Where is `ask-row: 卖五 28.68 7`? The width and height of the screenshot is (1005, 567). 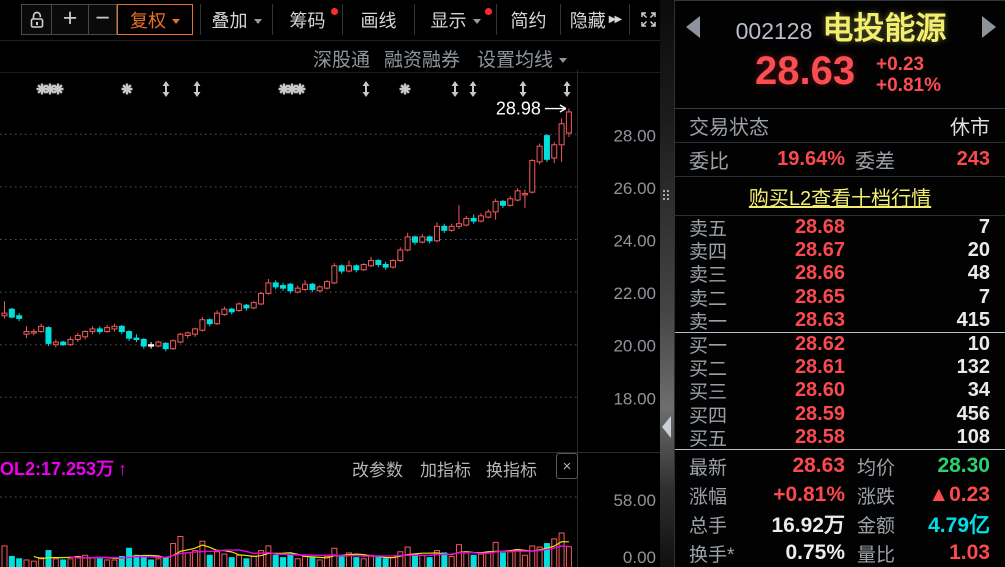
ask-row: 卖五 28.68 7 is located at coordinates (840, 228).